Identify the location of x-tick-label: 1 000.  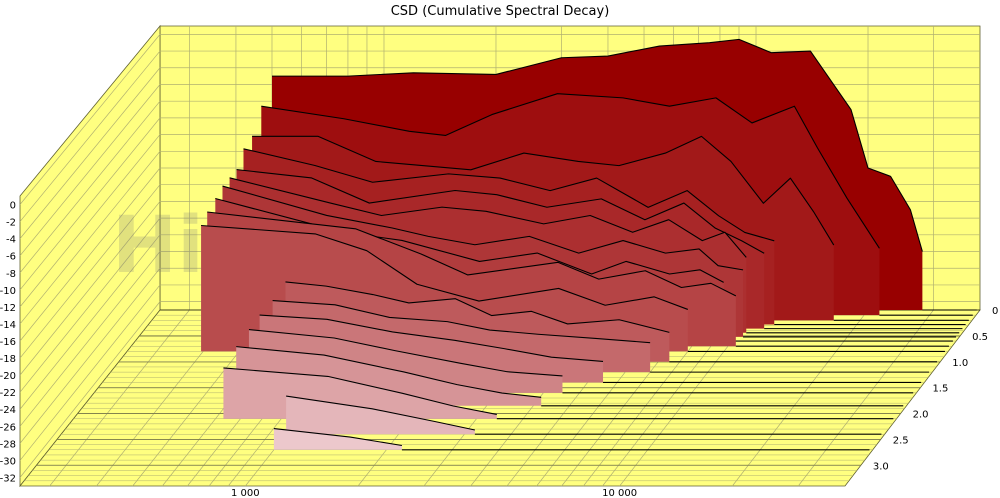
(245, 493).